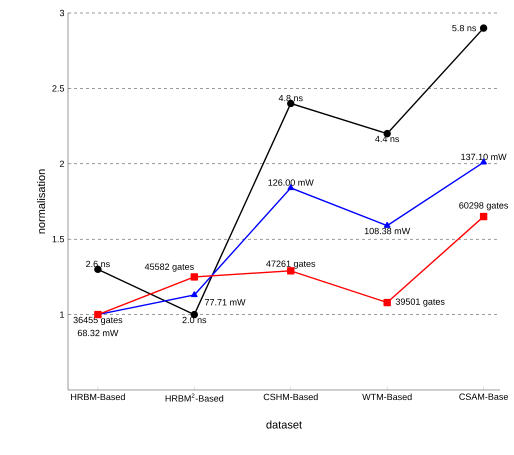 The image size is (514, 455). What do you see at coordinates (62, 314) in the screenshot?
I see `y-tick-label: 1` at bounding box center [62, 314].